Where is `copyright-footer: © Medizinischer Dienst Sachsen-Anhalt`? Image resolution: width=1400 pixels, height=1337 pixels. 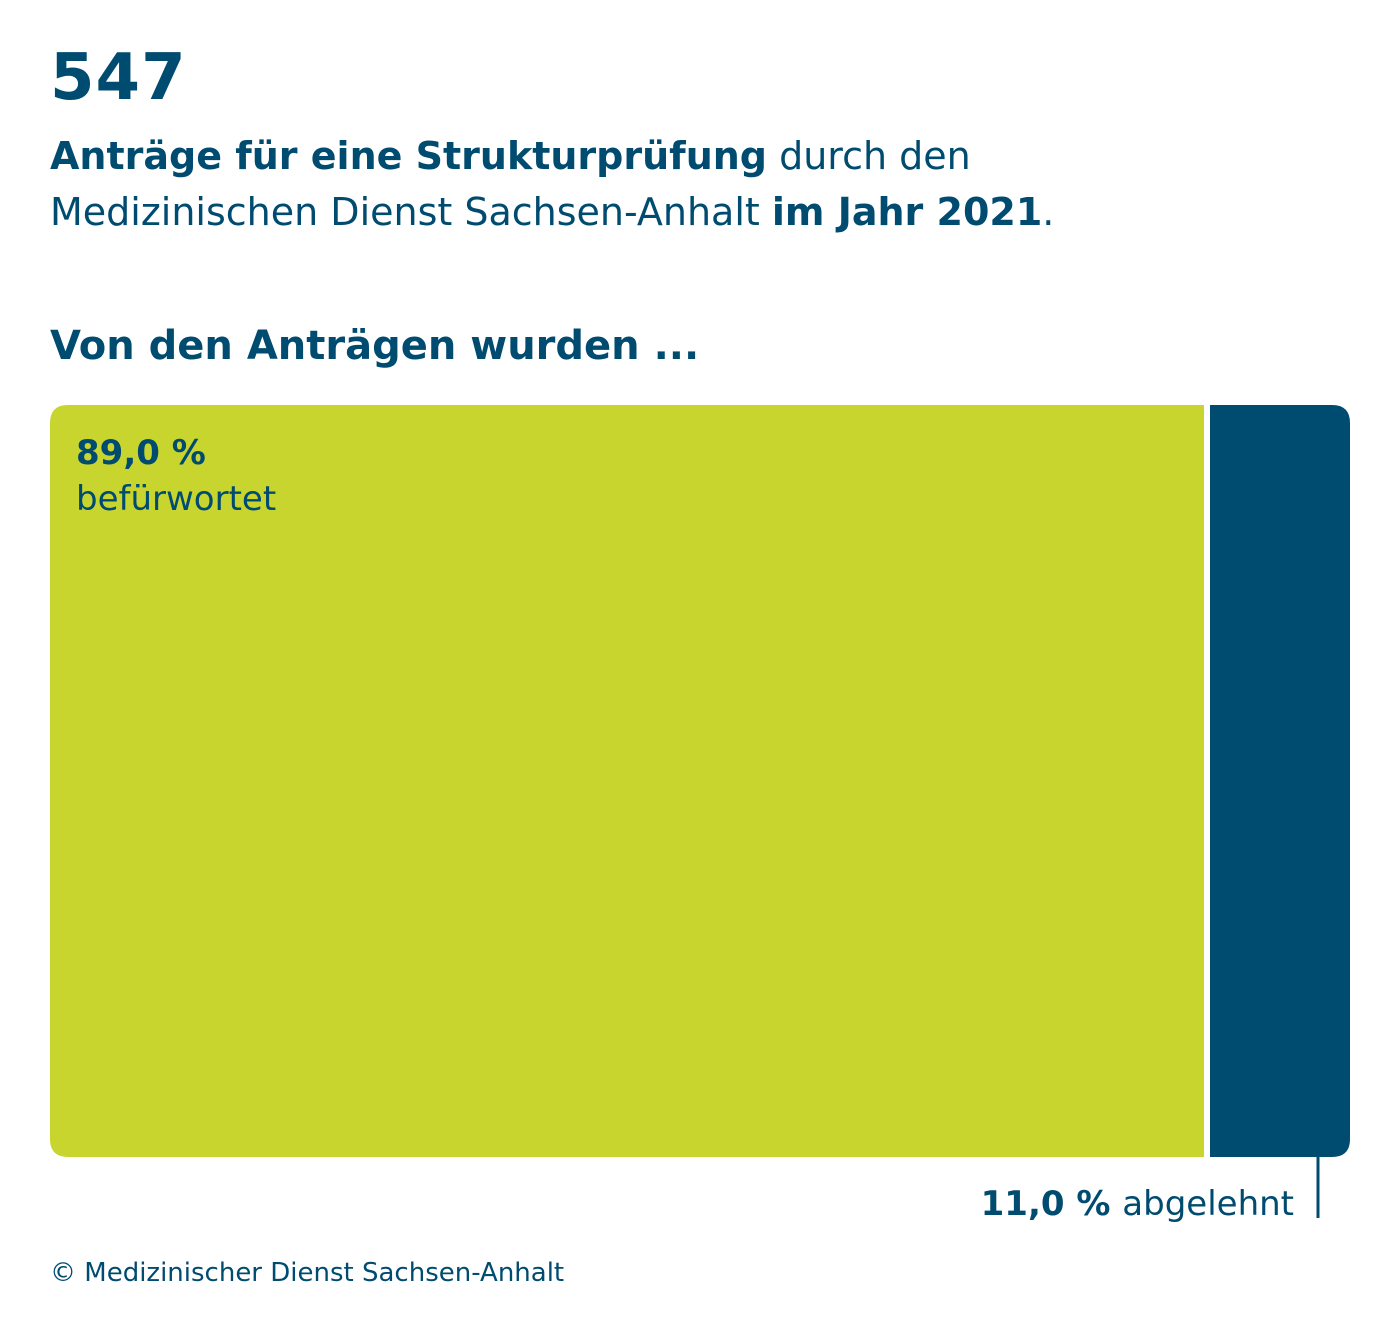 copyright-footer: © Medizinischer Dienst Sachsen-Anhalt is located at coordinates (307, 1273).